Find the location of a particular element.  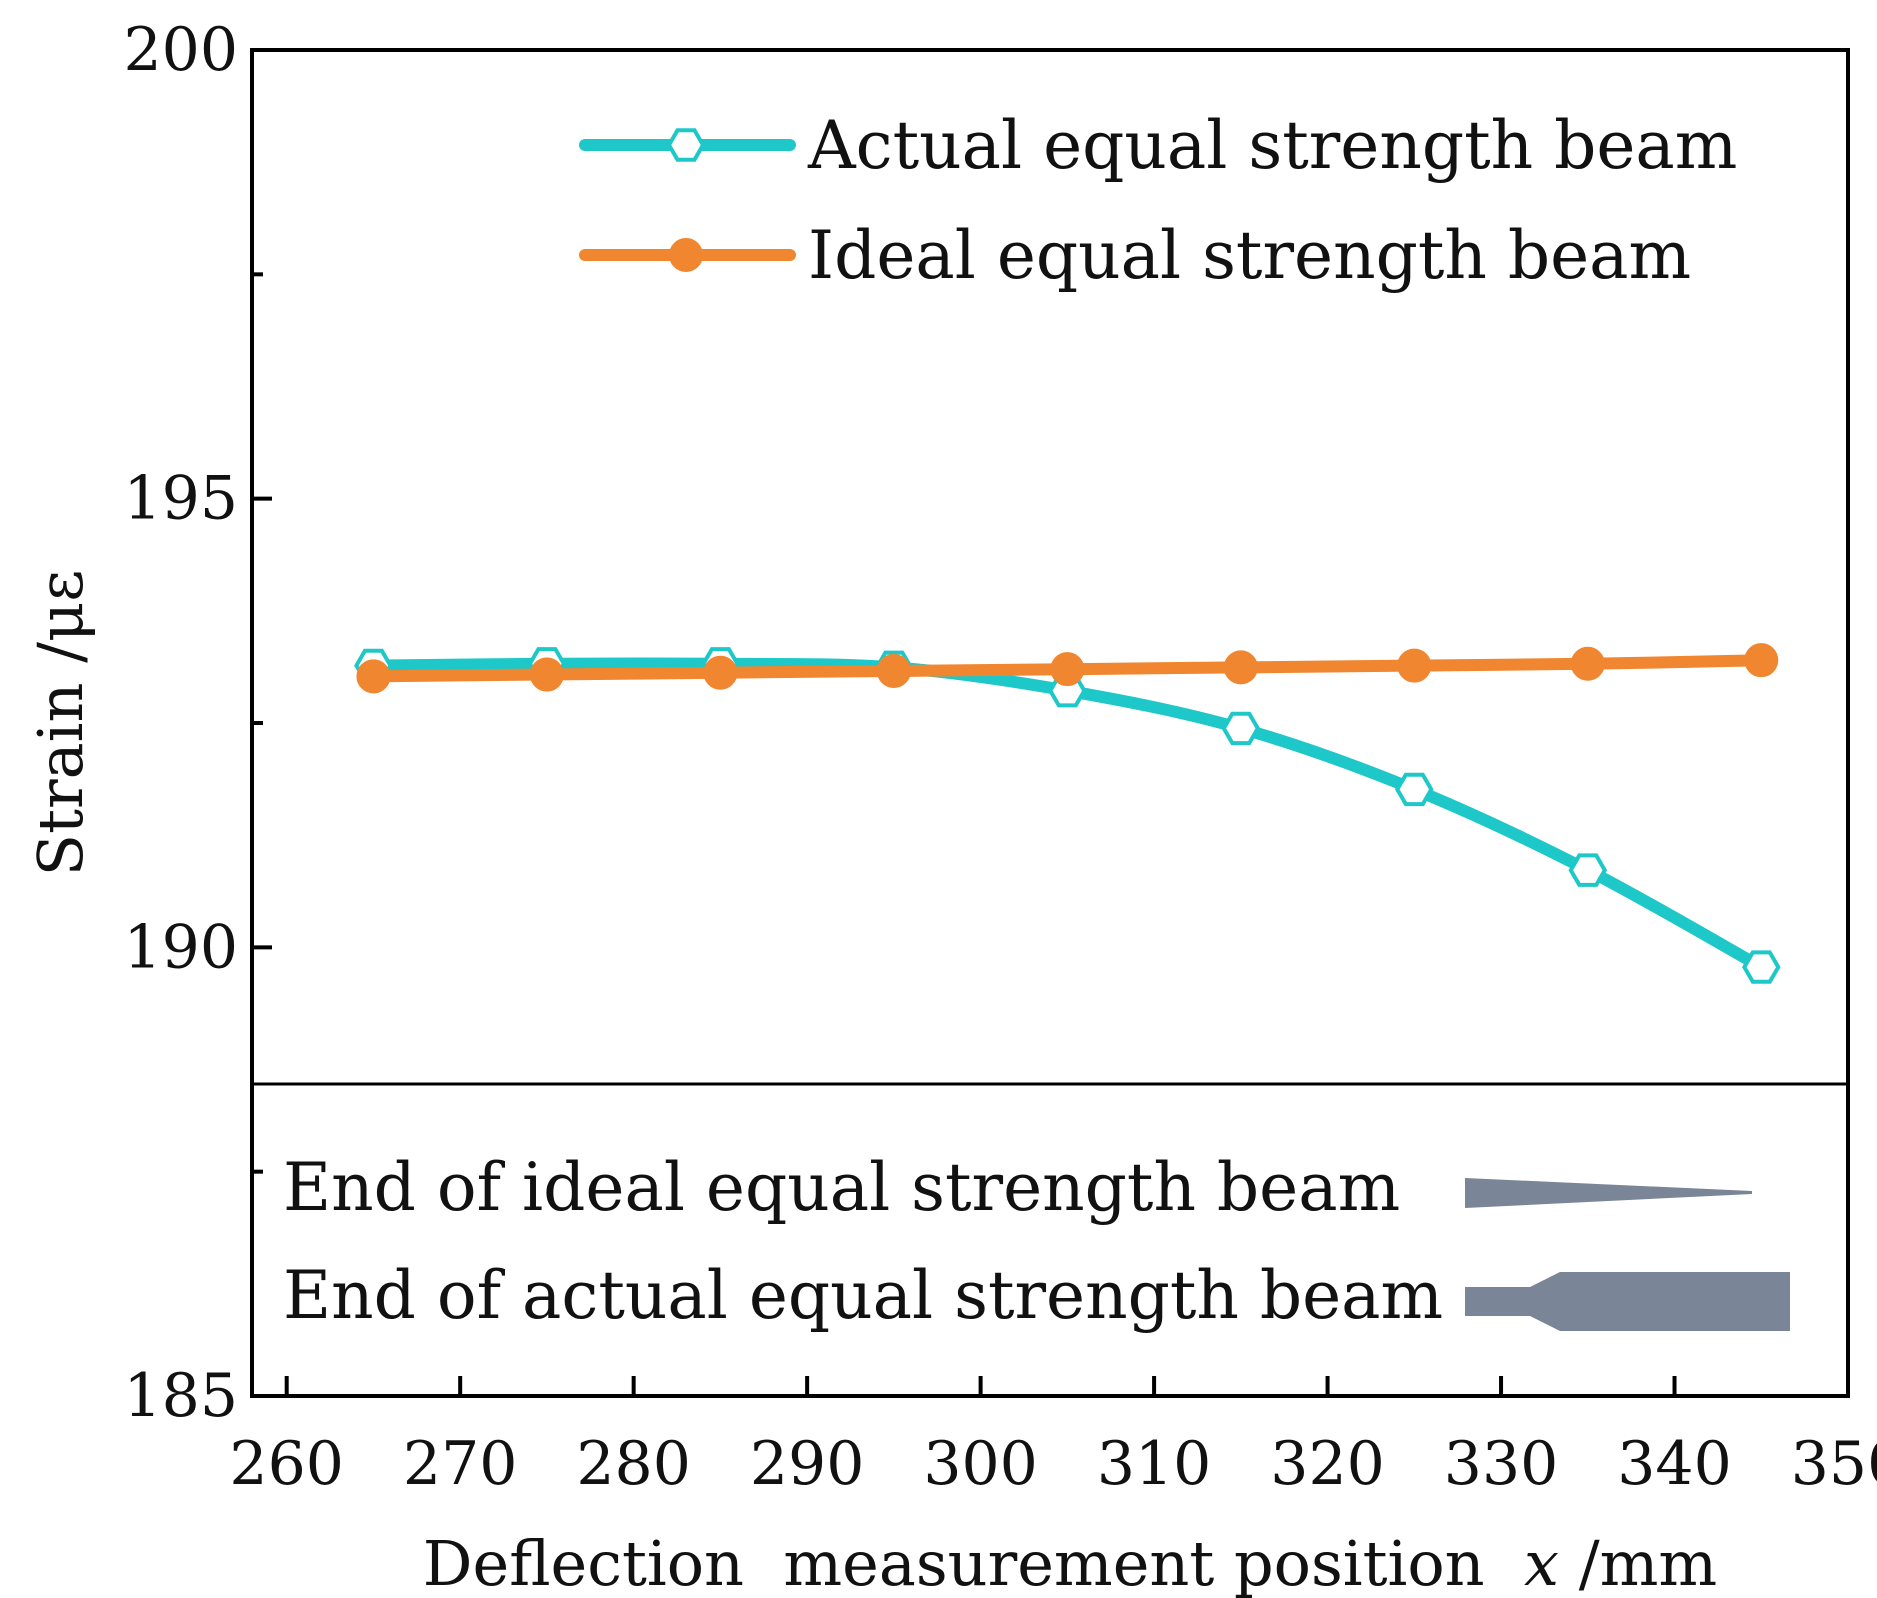

y-axis-title: Strain /με is located at coordinates (60, 723).